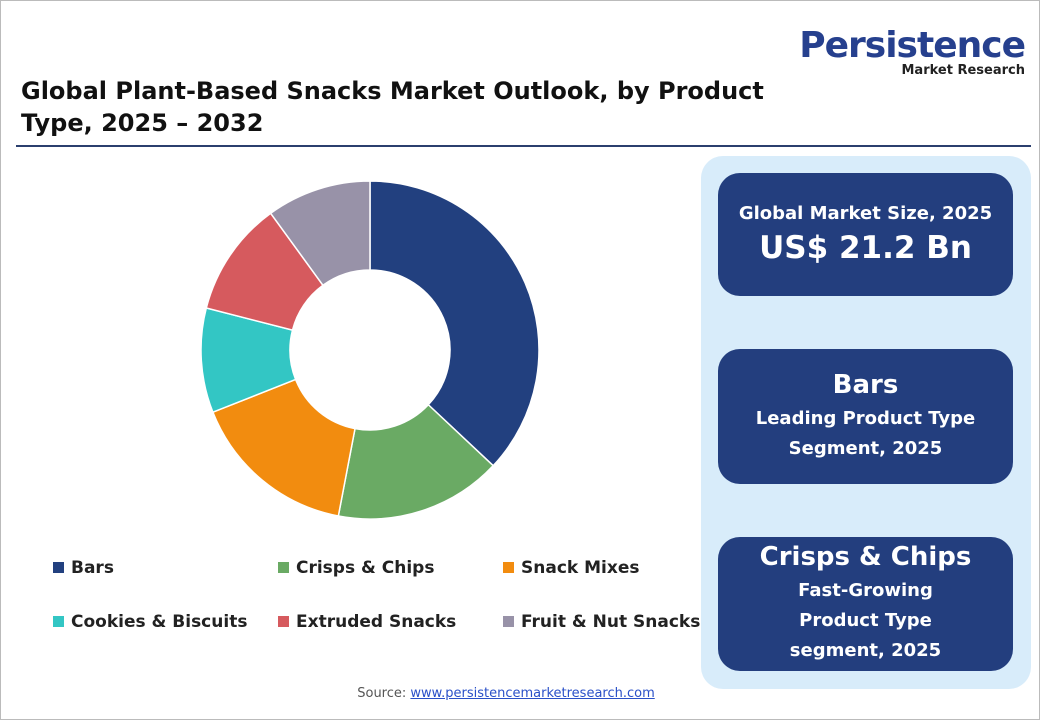  I want to click on card-text: Leading Product Type Segment, 2025, so click(865, 433).